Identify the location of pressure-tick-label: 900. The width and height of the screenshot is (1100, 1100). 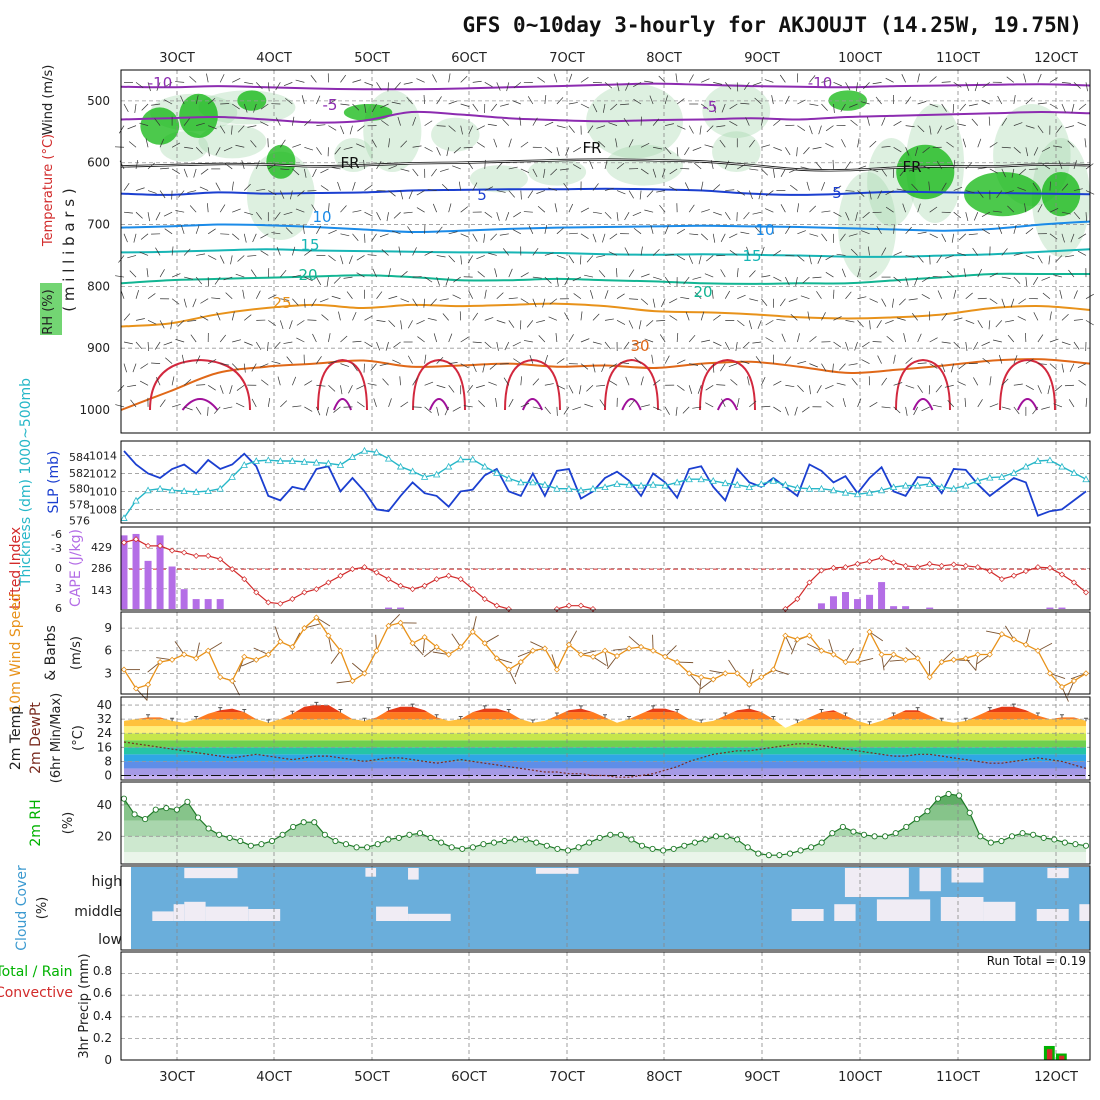
(98, 348).